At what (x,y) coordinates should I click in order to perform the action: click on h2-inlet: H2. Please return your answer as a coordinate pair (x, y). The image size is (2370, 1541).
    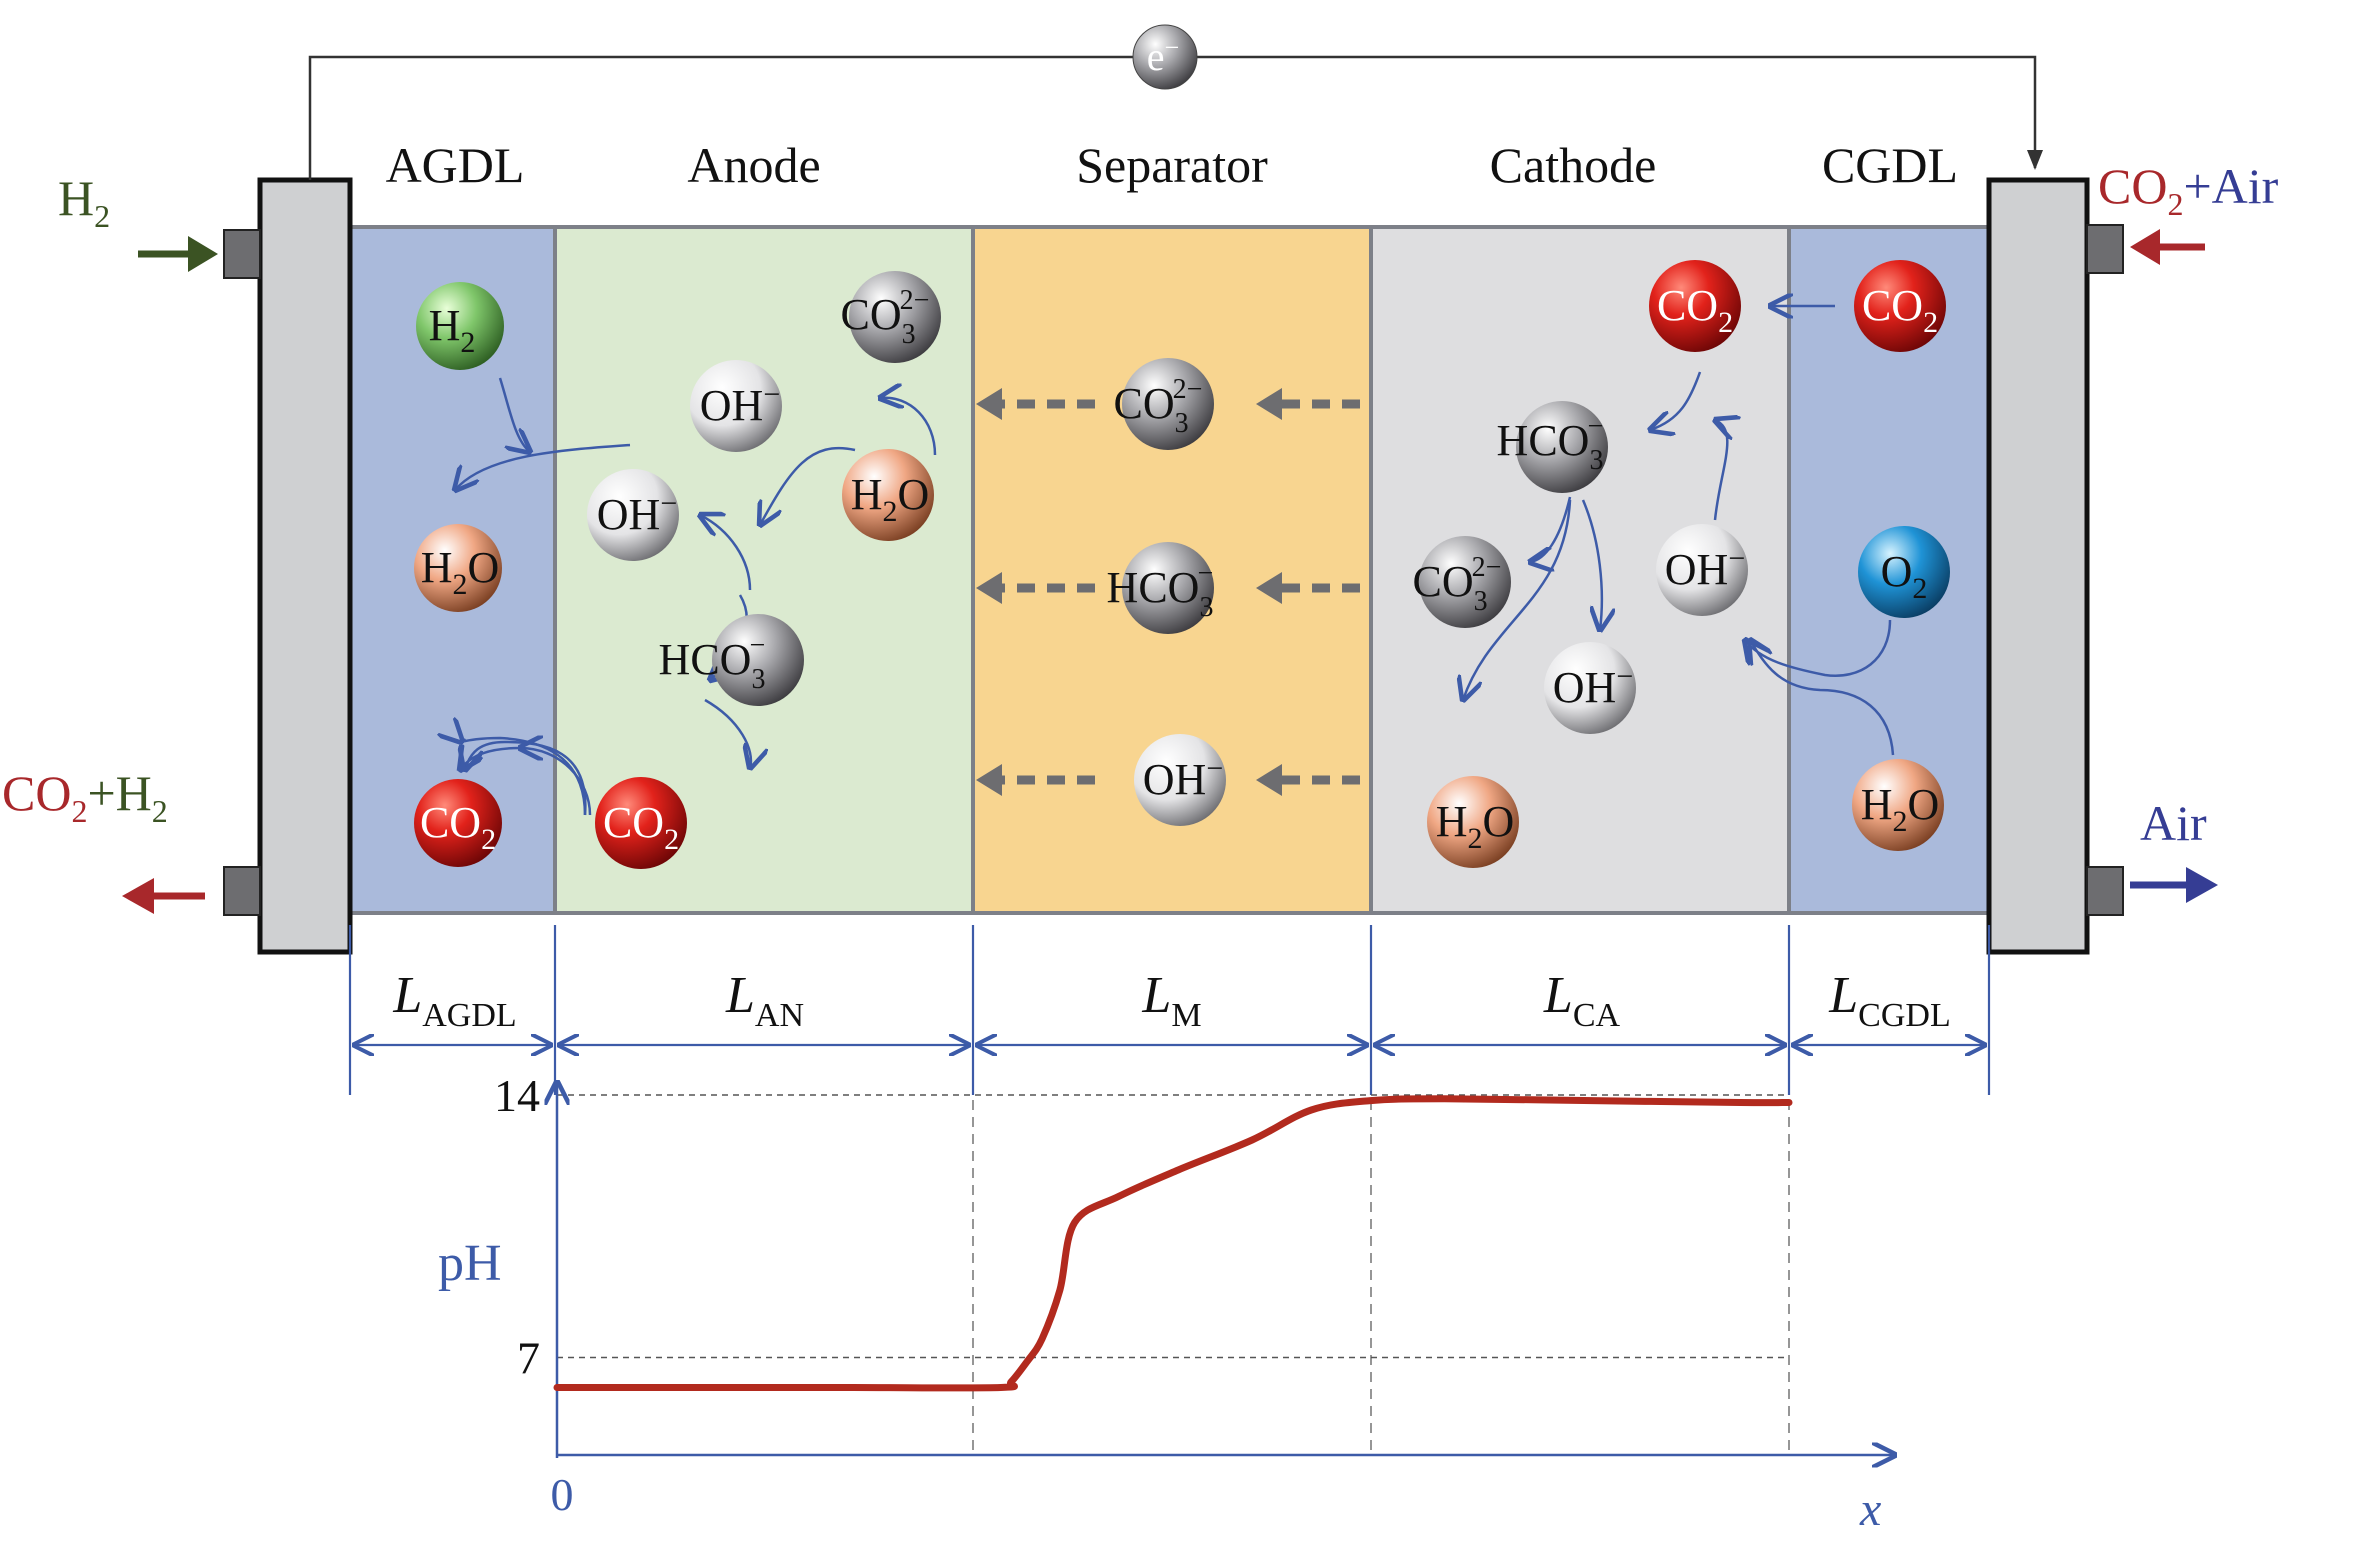
    Looking at the image, I should click on (138, 221).